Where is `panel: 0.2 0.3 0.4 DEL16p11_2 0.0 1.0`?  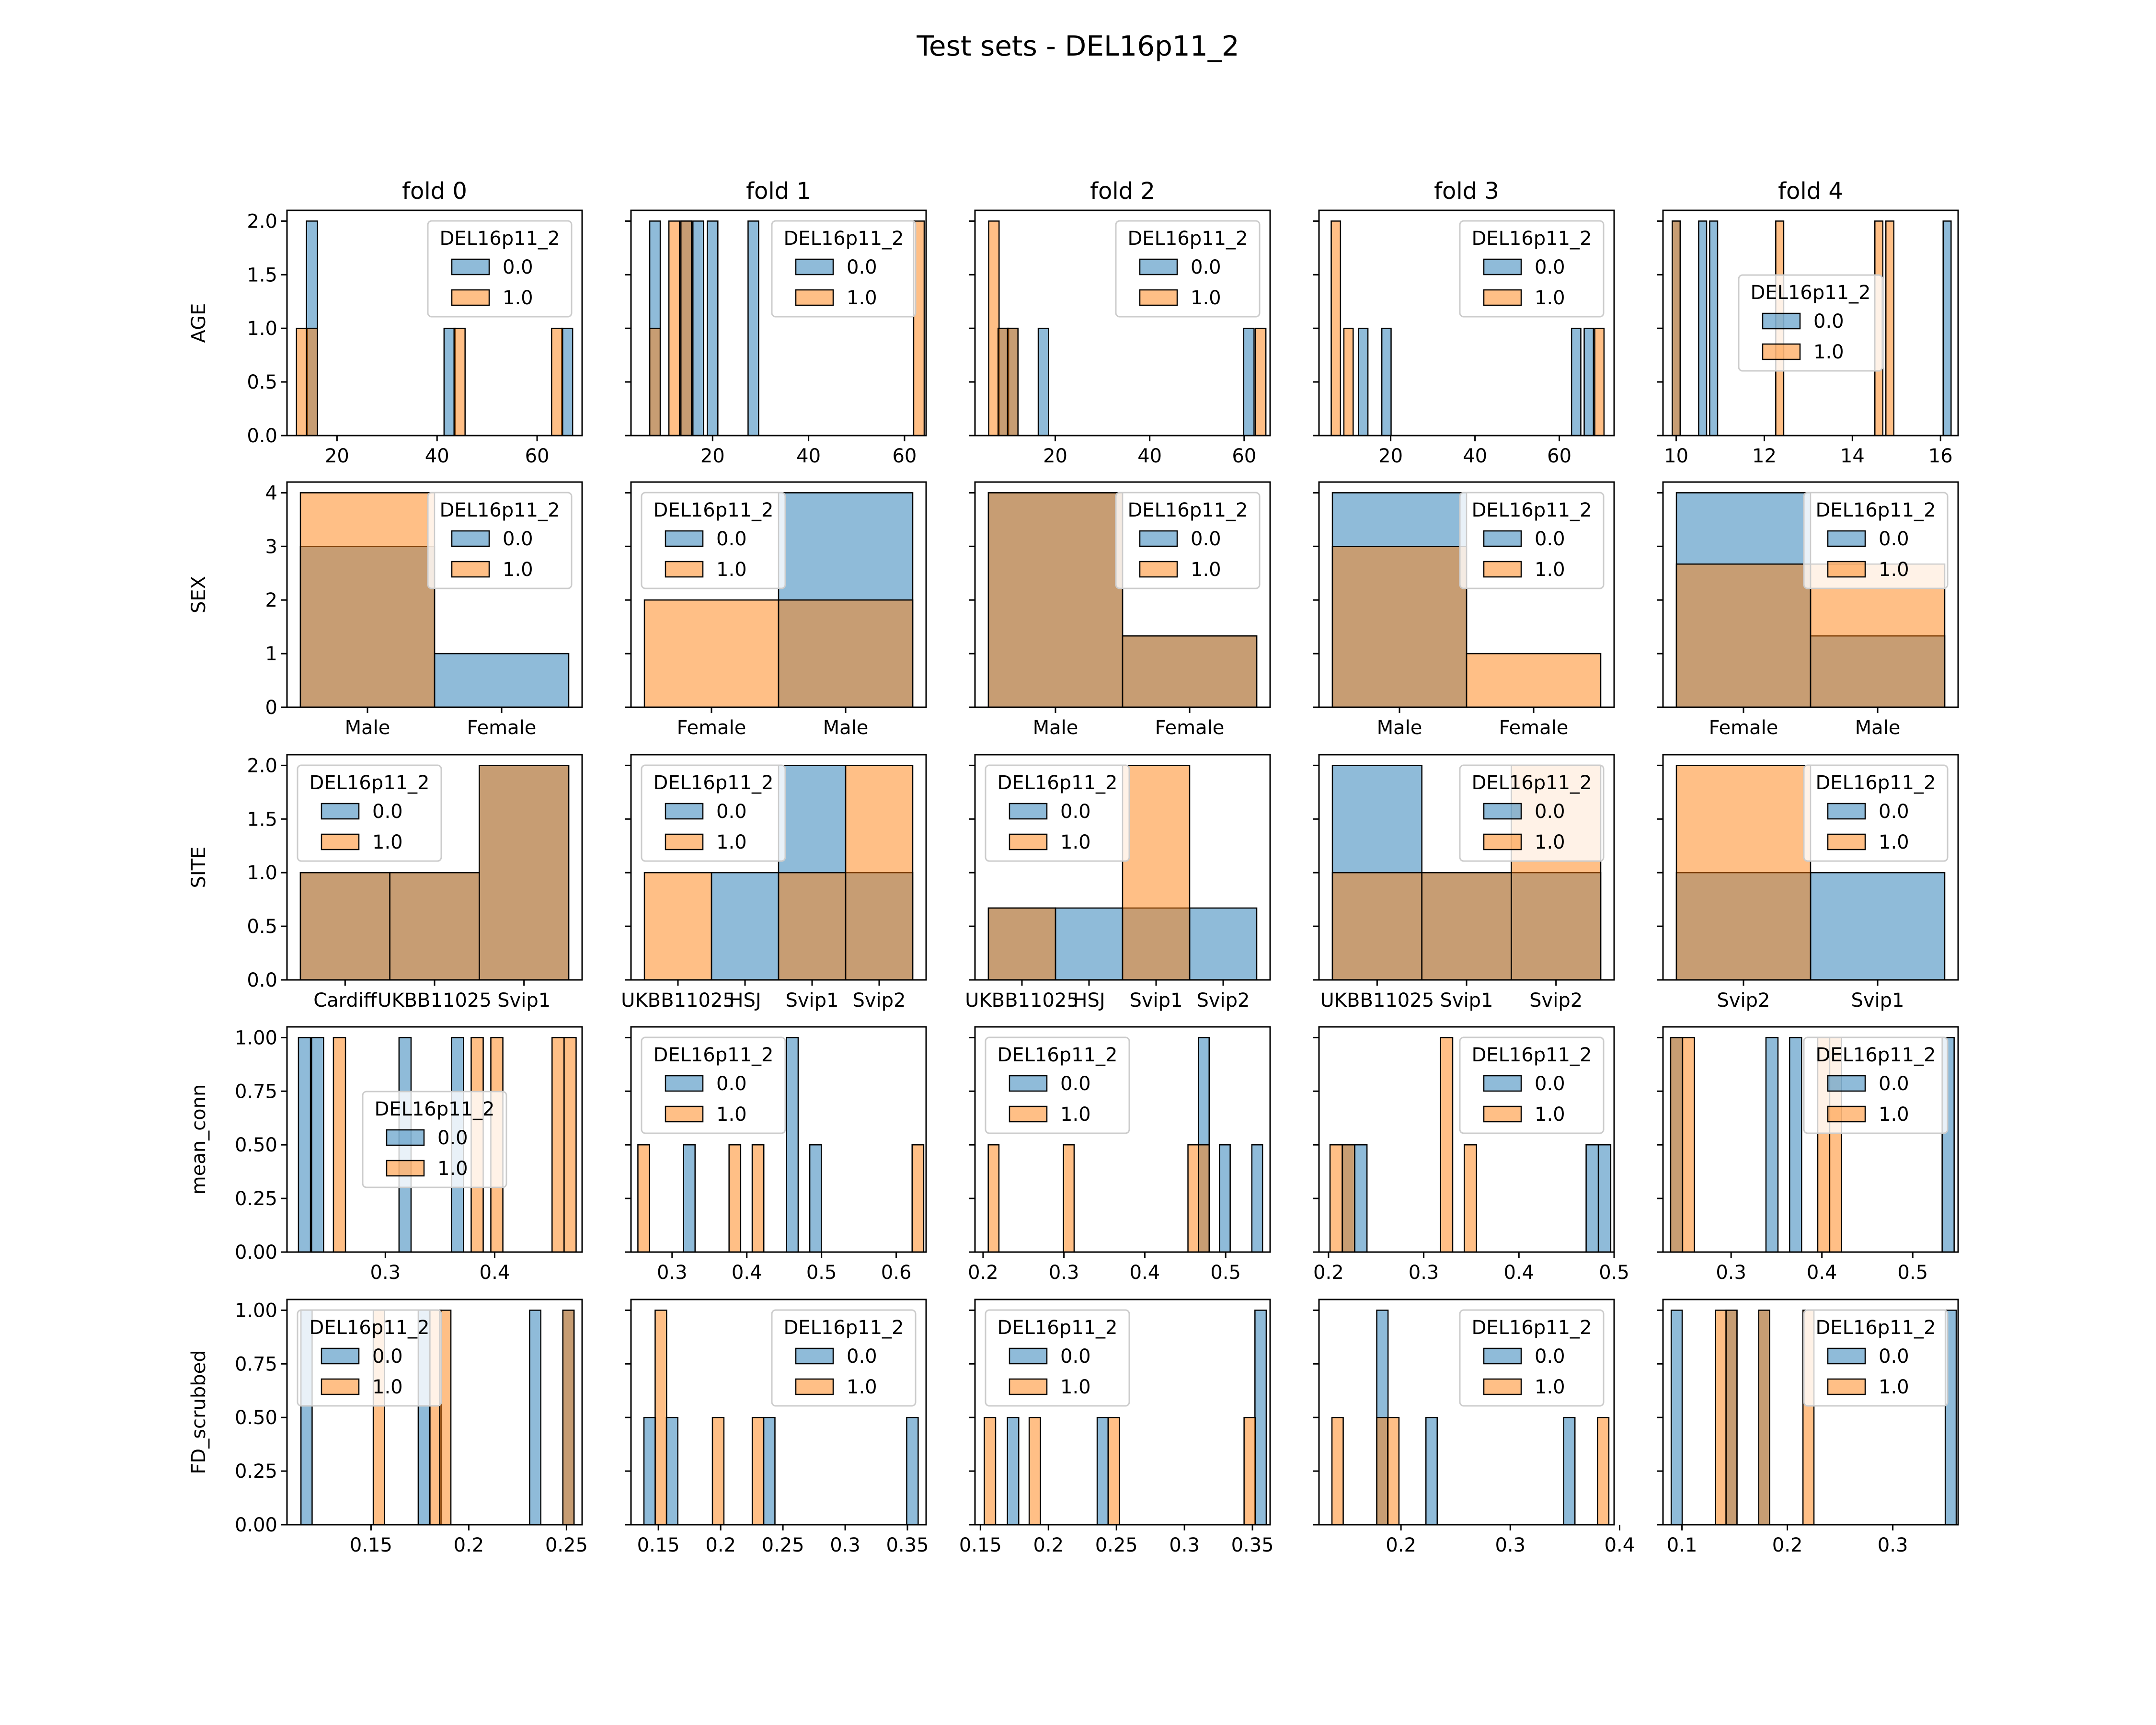
panel: 0.2 0.3 0.4 DEL16p11_2 0.0 1.0 is located at coordinates (1474, 1427).